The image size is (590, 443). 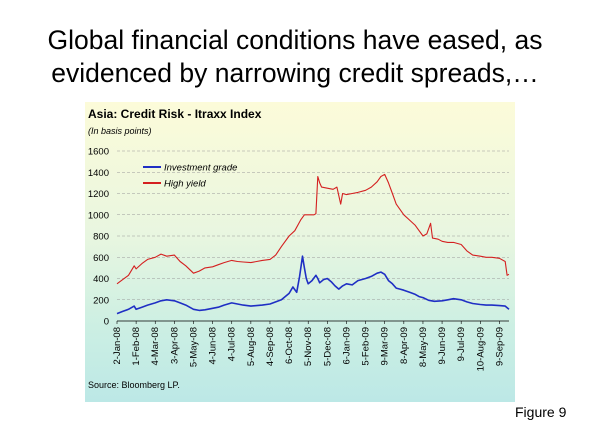 What do you see at coordinates (308, 346) in the screenshot?
I see `x-tick-label: 5-Nov-08` at bounding box center [308, 346].